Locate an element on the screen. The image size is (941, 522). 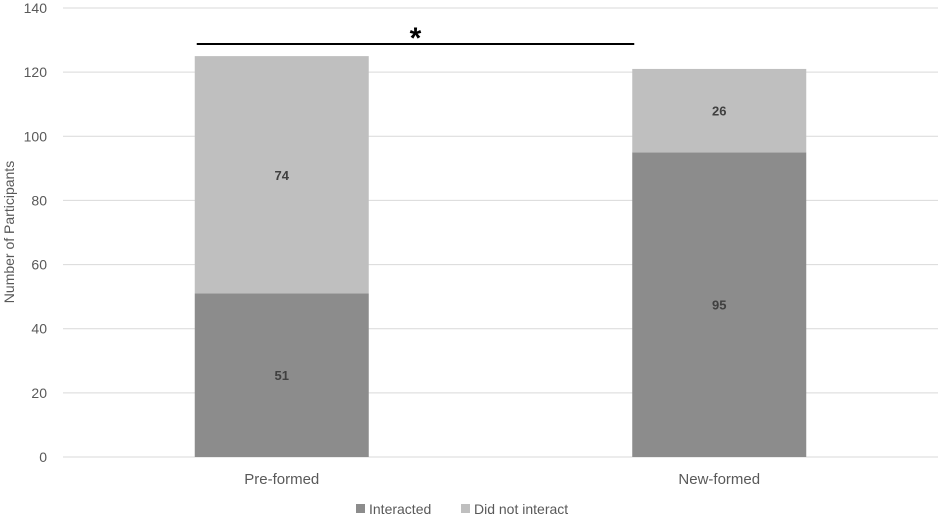
x-tick-label: Pre-formed is located at coordinates (281, 479).